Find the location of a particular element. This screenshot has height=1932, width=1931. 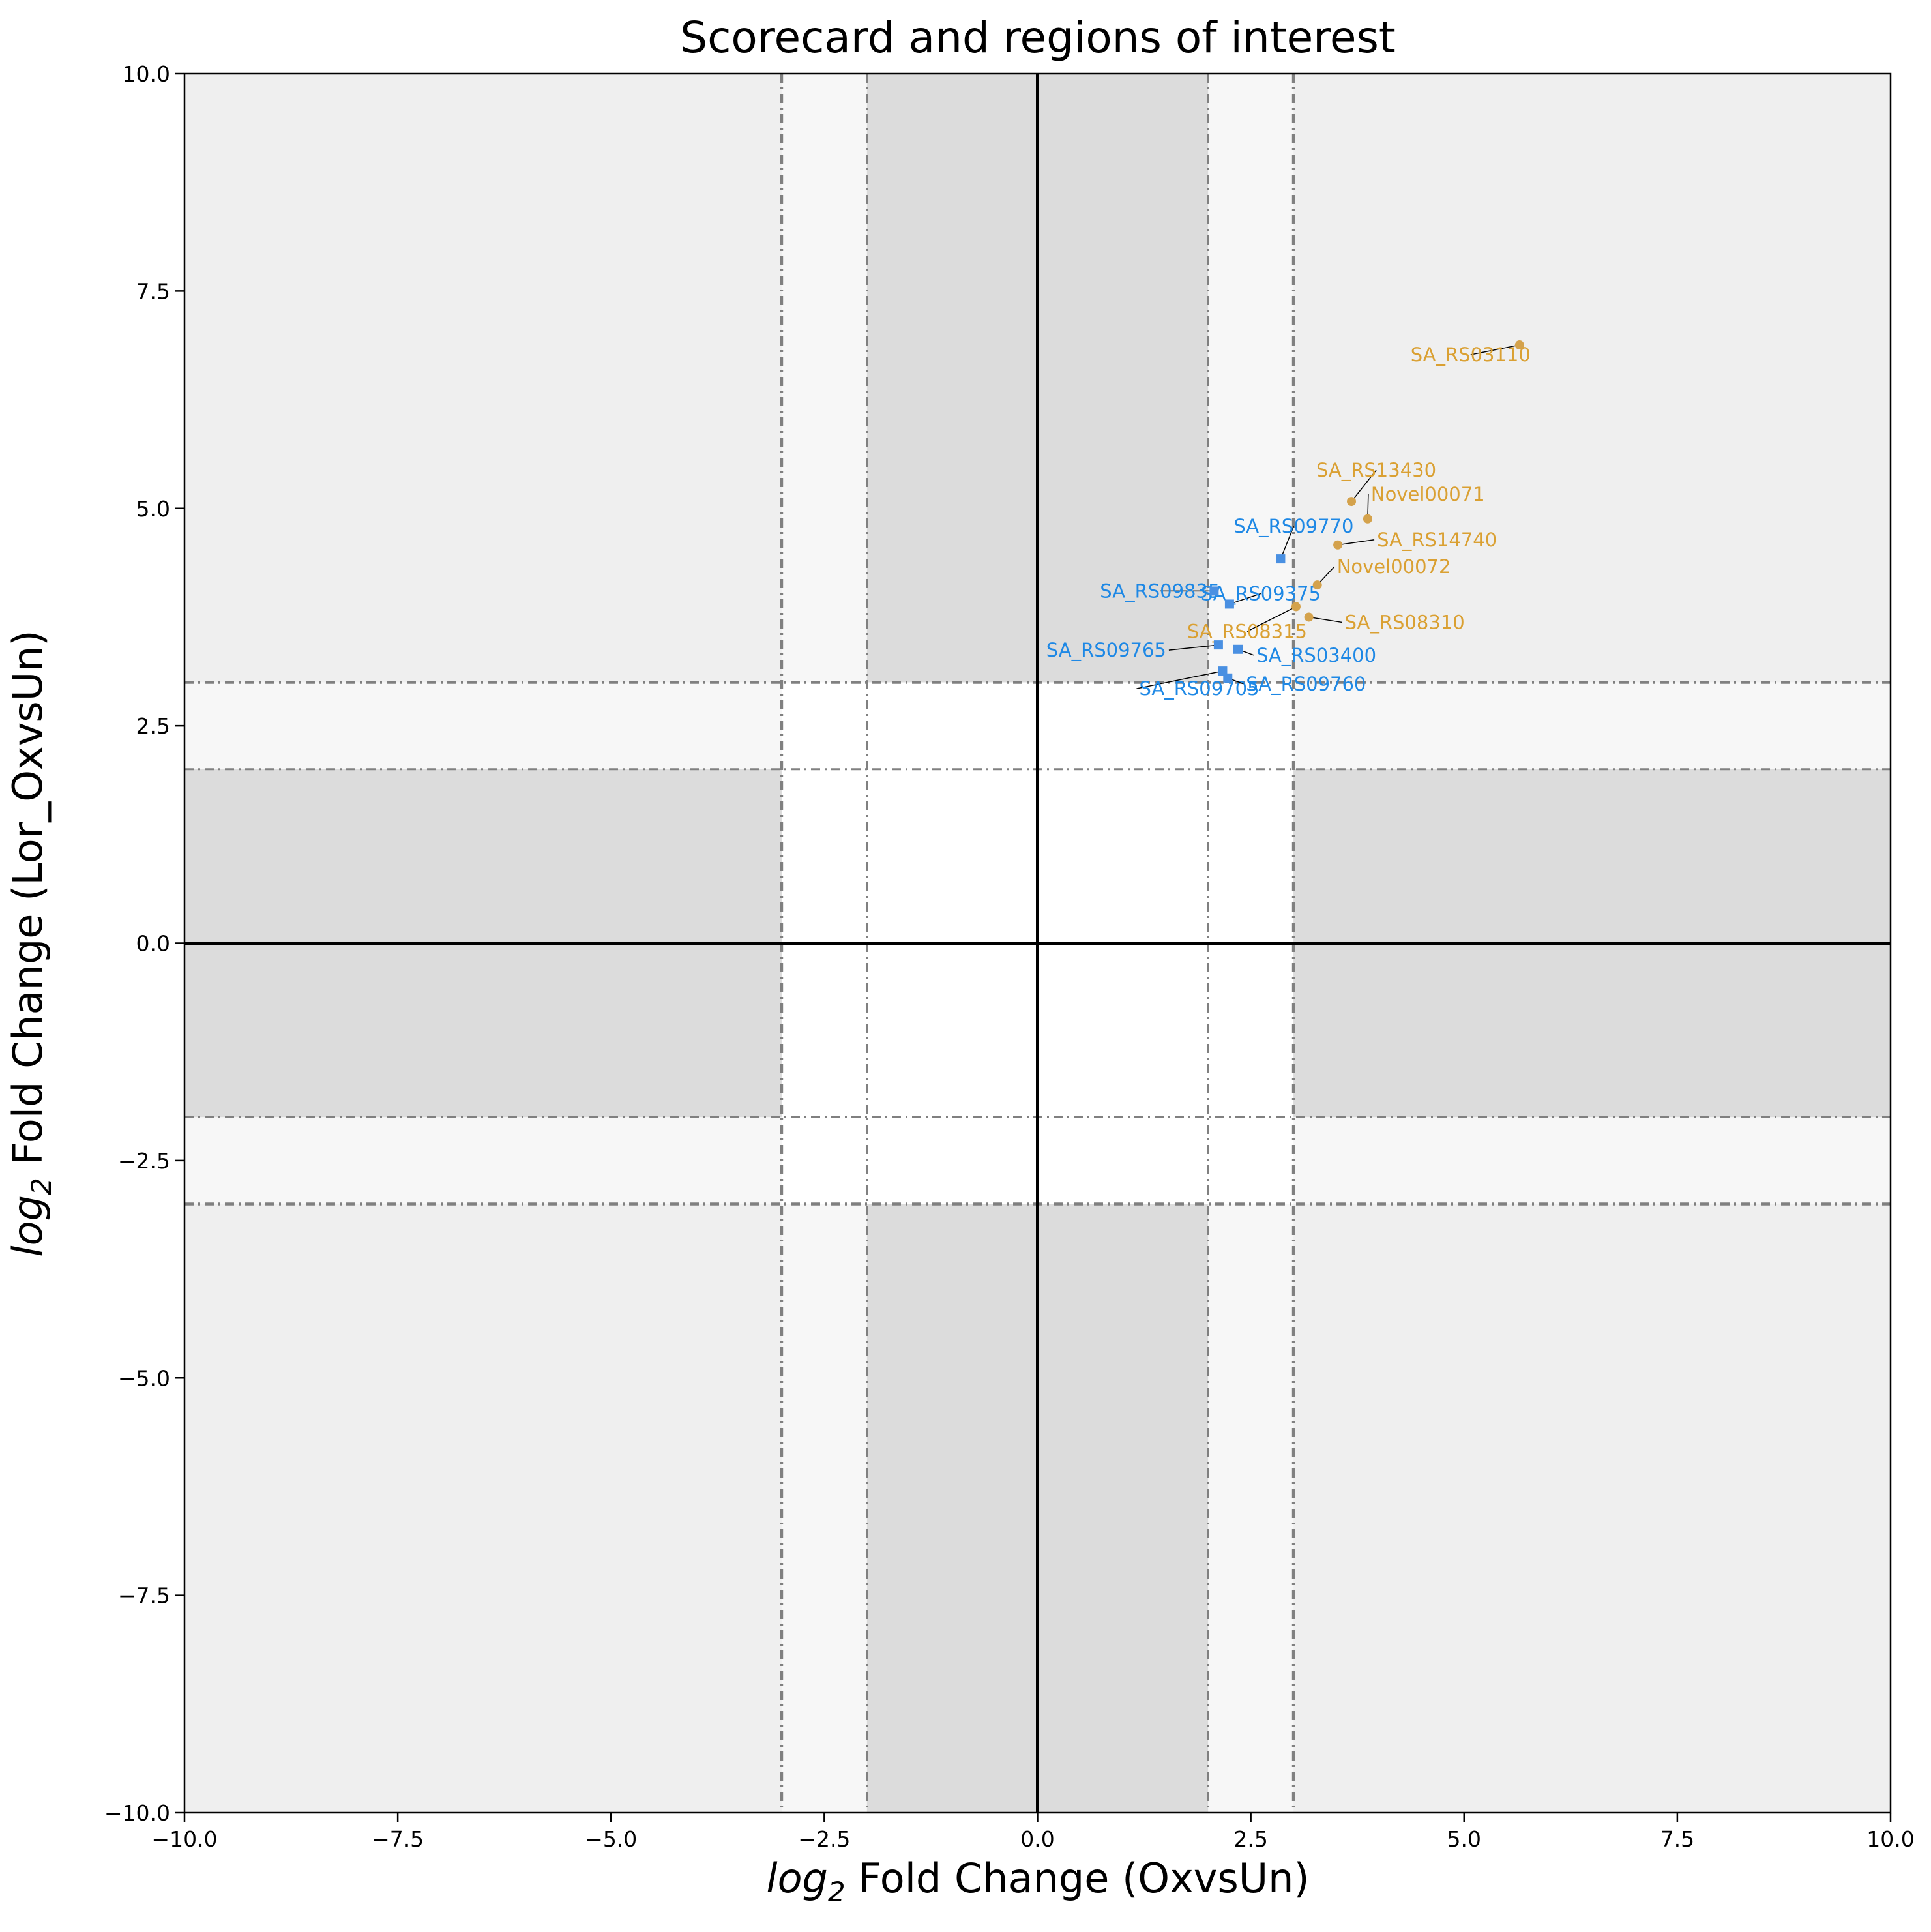

point-label: Novel00071 is located at coordinates (1428, 494).